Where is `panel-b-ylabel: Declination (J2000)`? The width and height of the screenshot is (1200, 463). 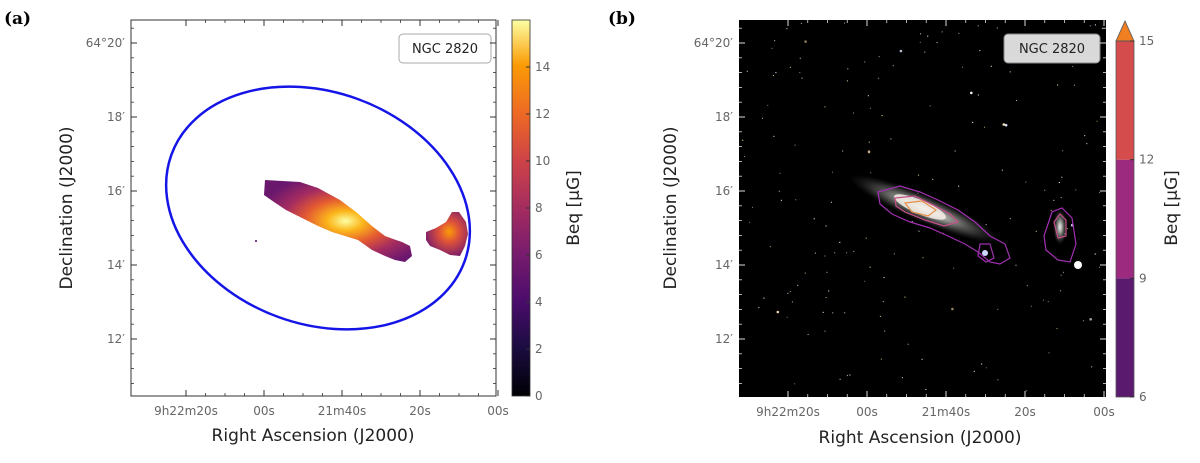 panel-b-ylabel: Declination (J2000) is located at coordinates (671, 207).